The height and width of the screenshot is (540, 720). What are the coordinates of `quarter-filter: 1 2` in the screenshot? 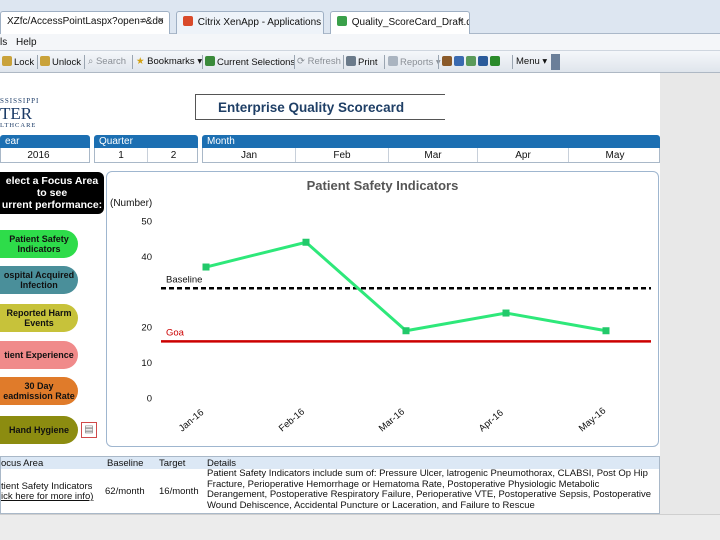 It's located at (146, 155).